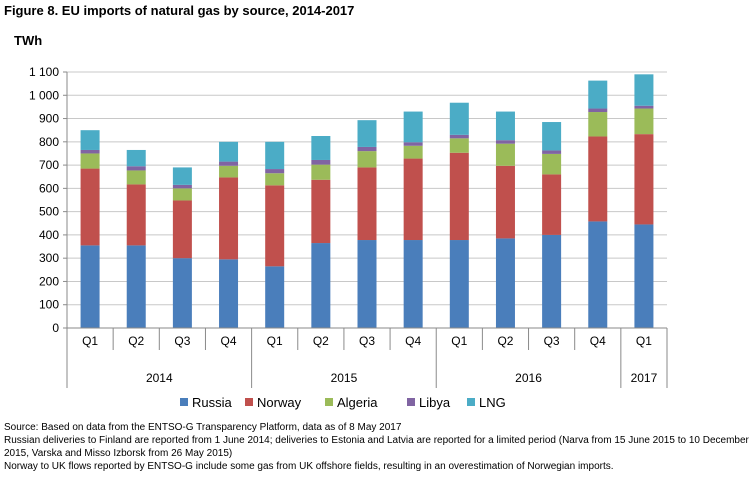  Describe the element at coordinates (159, 378) in the screenshot. I see `year-group-label: 2014` at that location.